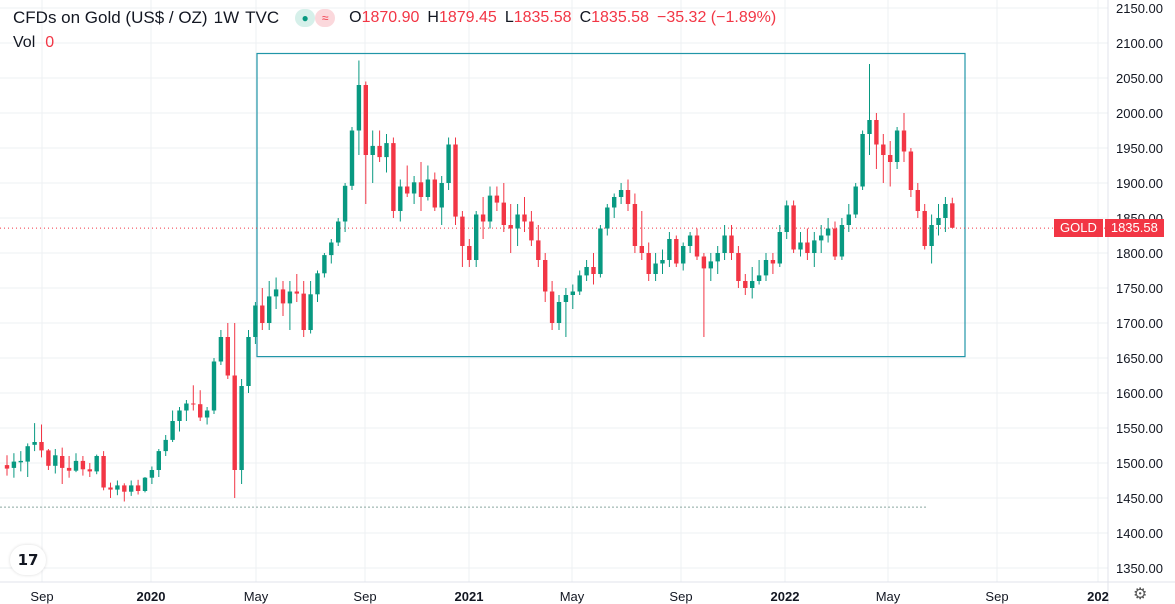 The width and height of the screenshot is (1175, 604). Describe the element at coordinates (325, 18) in the screenshot. I see `delayed-data-icon: ≈` at that location.